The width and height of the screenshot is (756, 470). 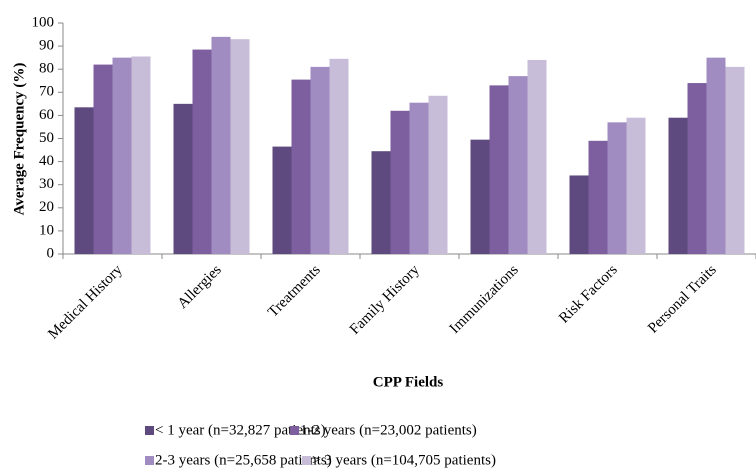 What do you see at coordinates (294, 291) in the screenshot?
I see `x-tick-label: Treatments` at bounding box center [294, 291].